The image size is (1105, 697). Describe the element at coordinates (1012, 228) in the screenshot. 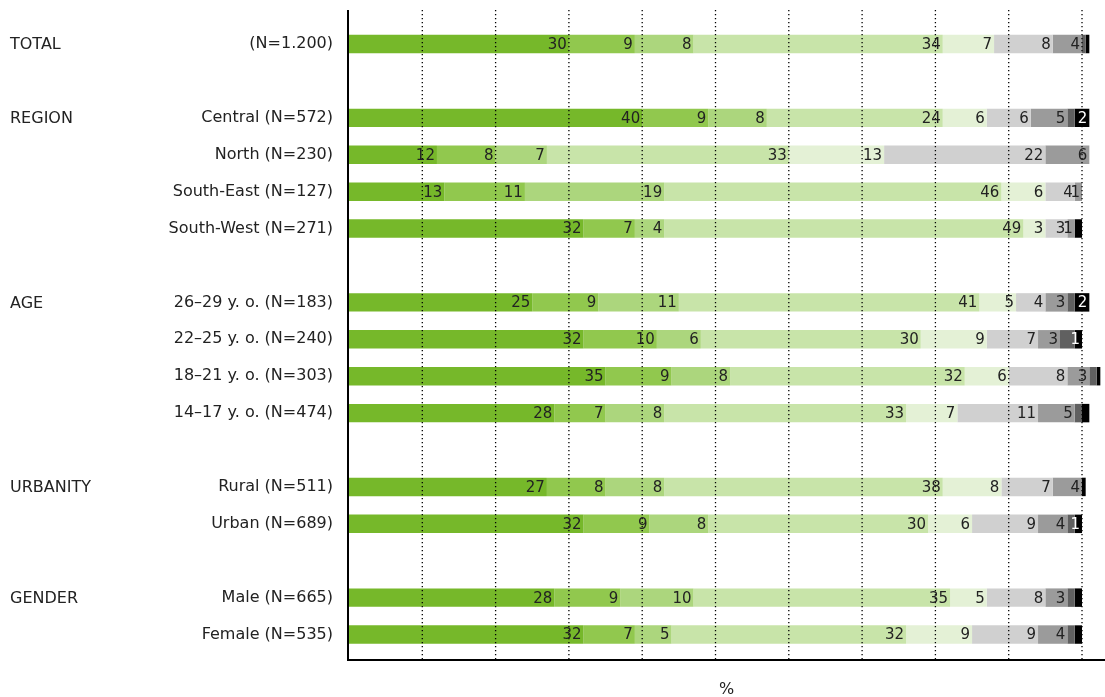

I see `data-label: 49` at that location.